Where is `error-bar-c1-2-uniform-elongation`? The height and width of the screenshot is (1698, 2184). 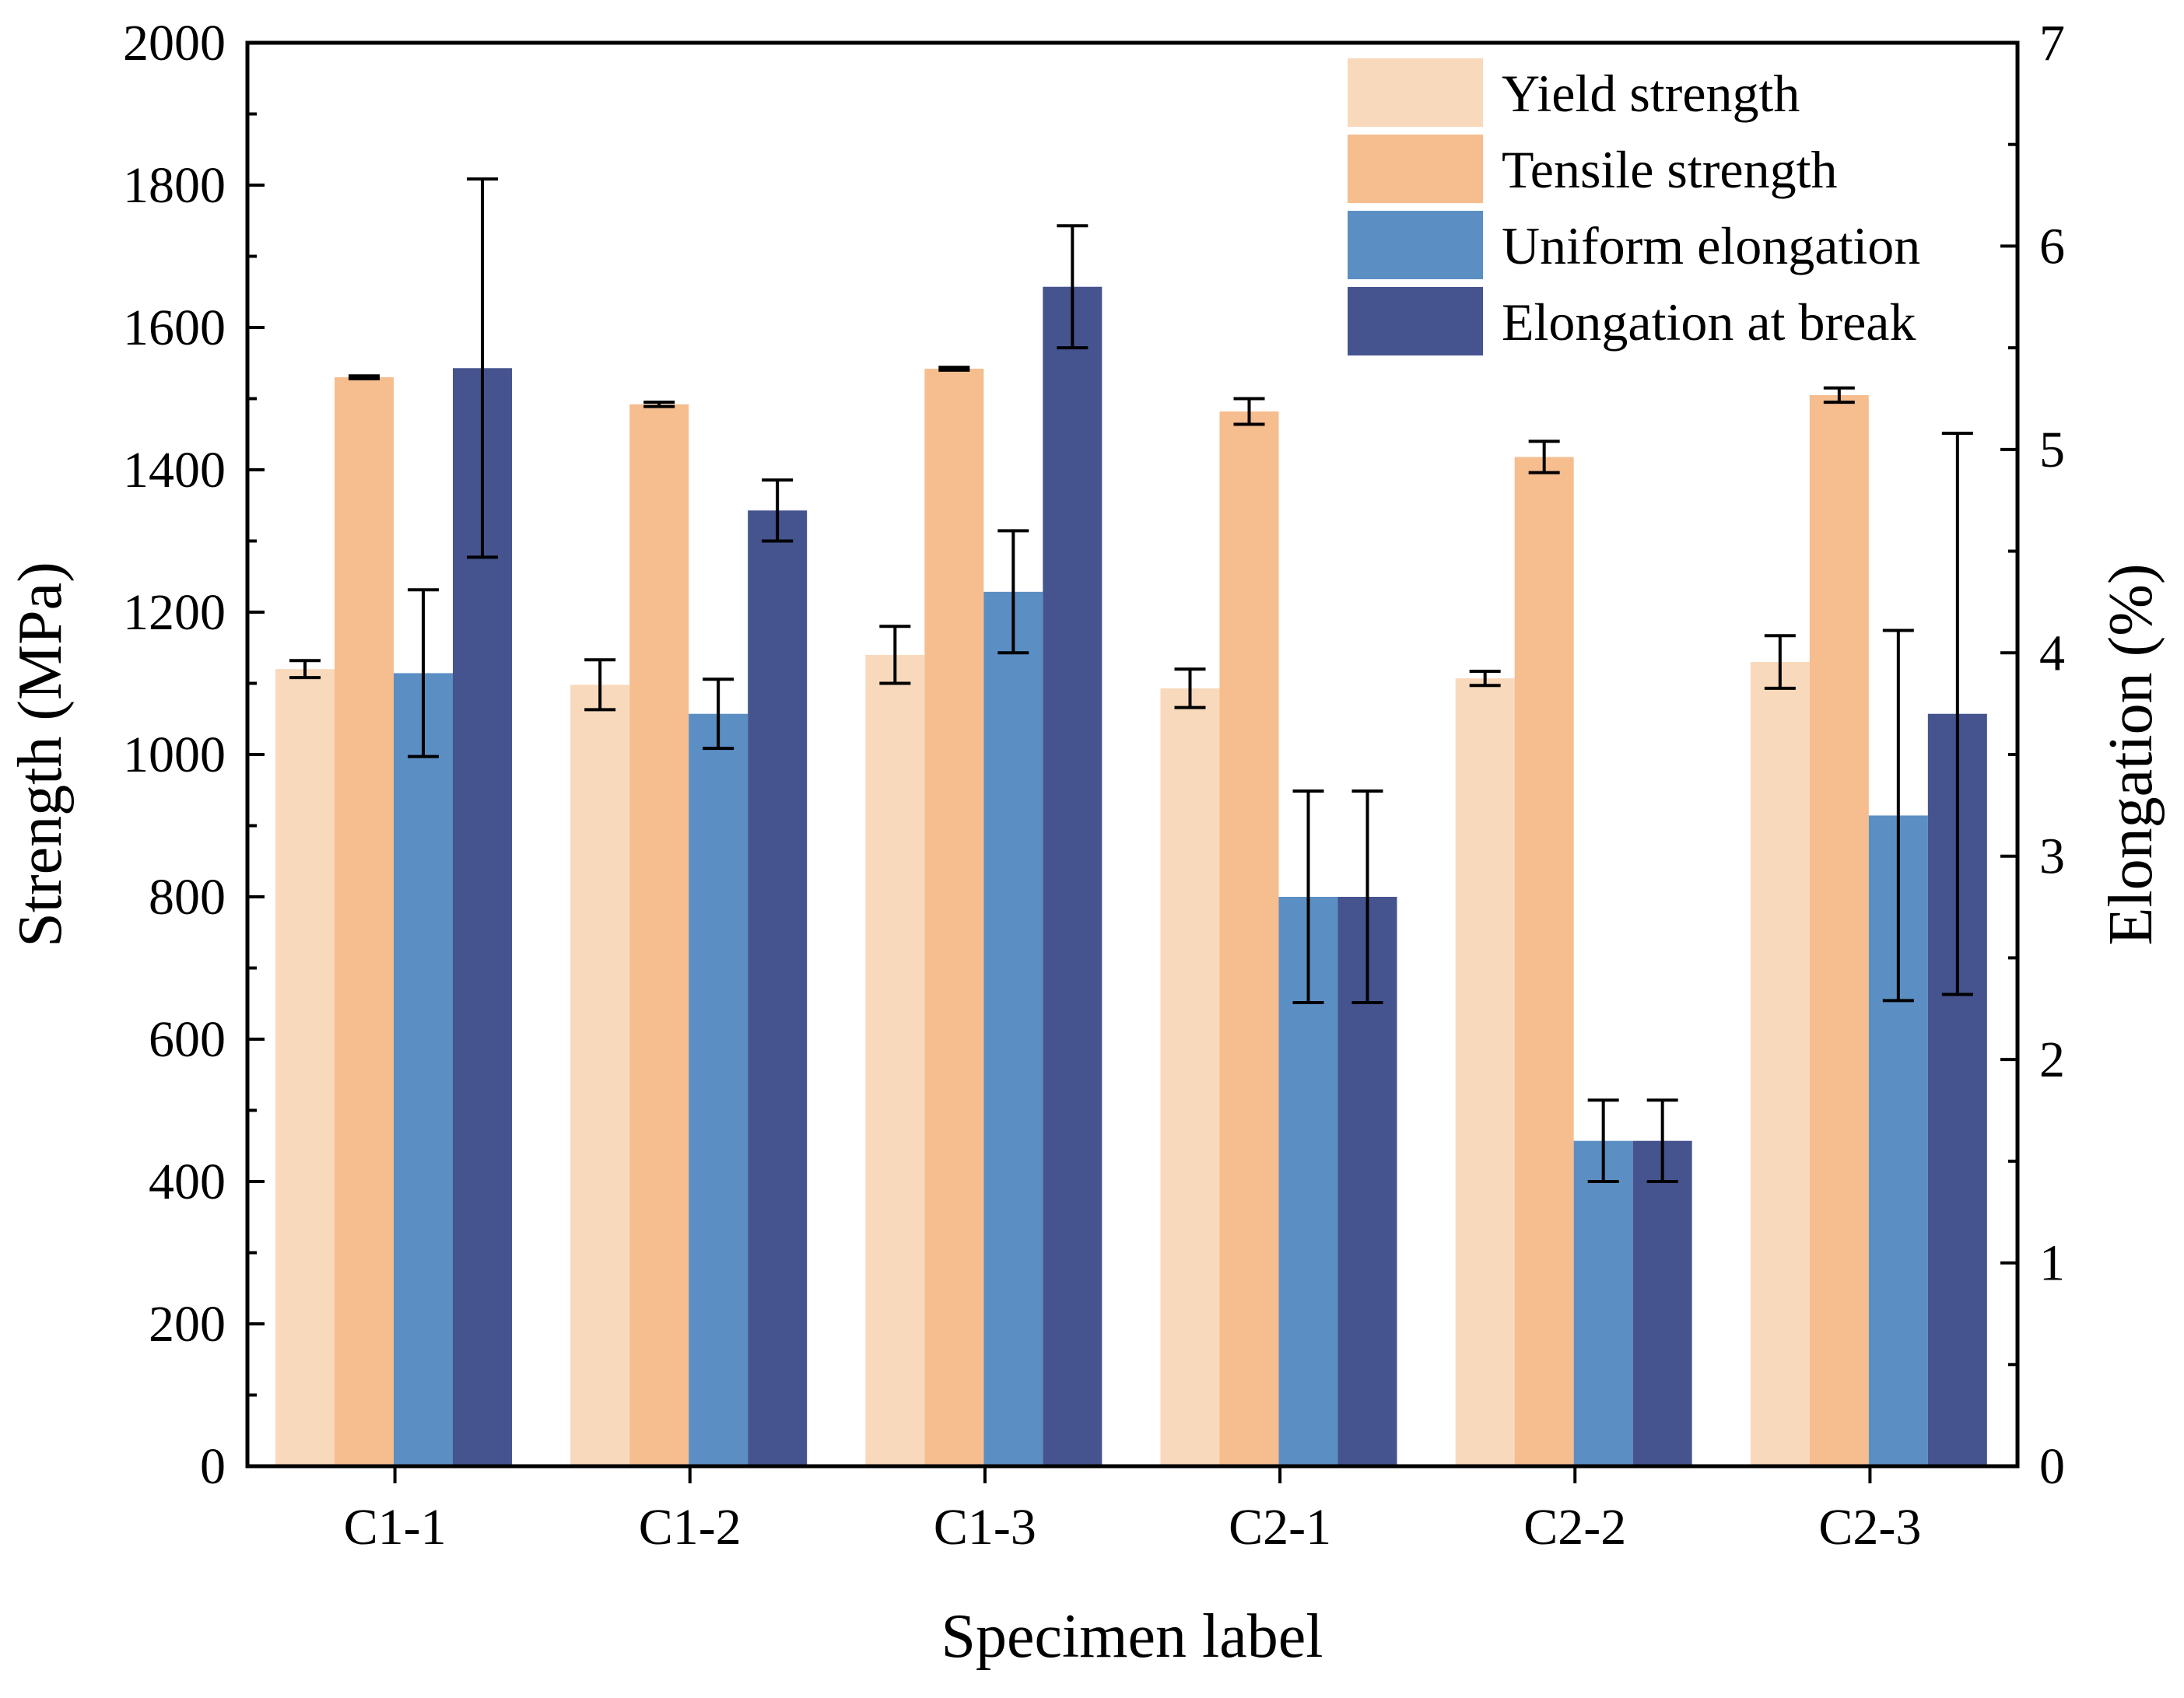
error-bar-c1-2-uniform-elongation is located at coordinates (718, 714).